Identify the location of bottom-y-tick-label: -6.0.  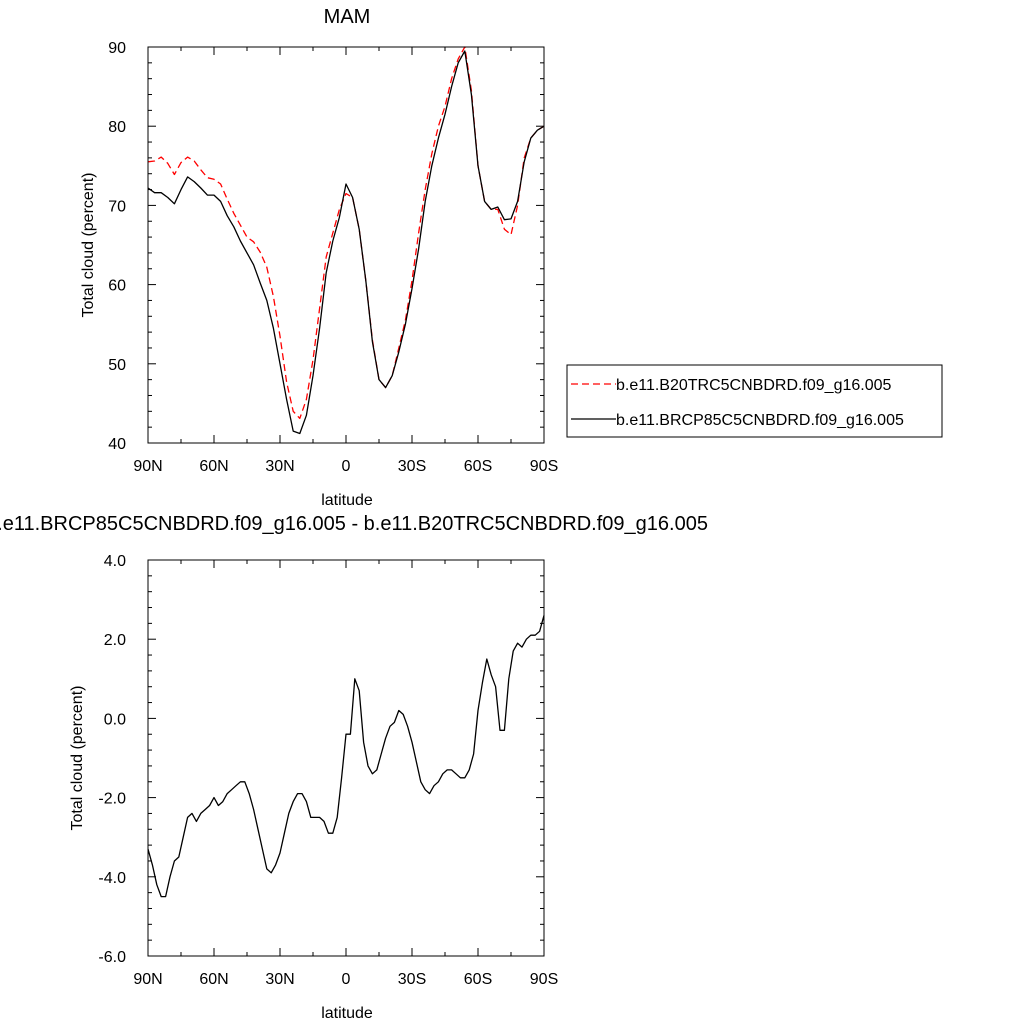
(112, 957).